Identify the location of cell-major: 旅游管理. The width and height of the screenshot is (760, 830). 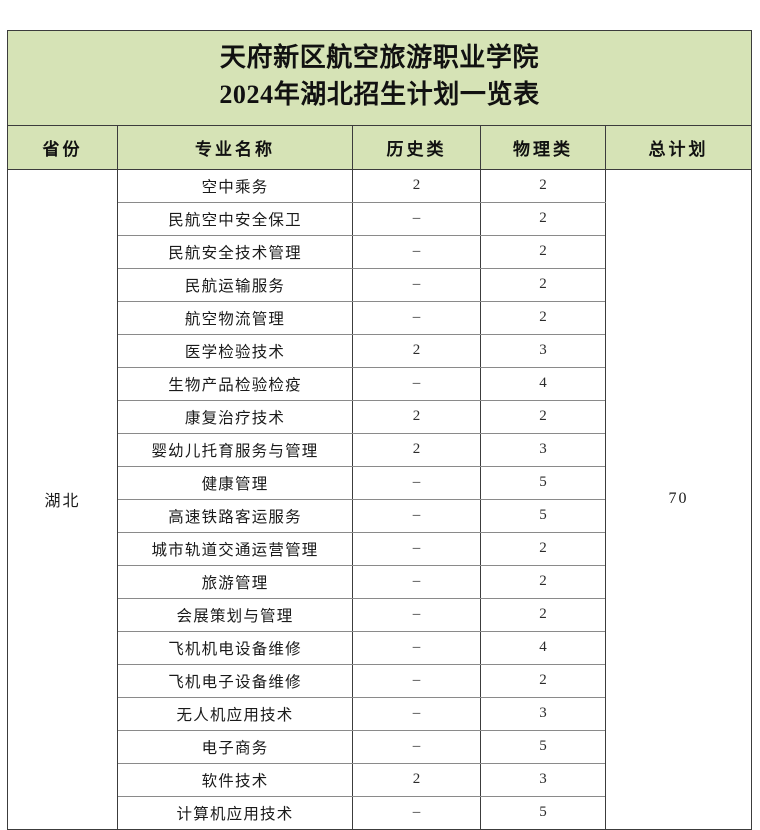
(235, 582).